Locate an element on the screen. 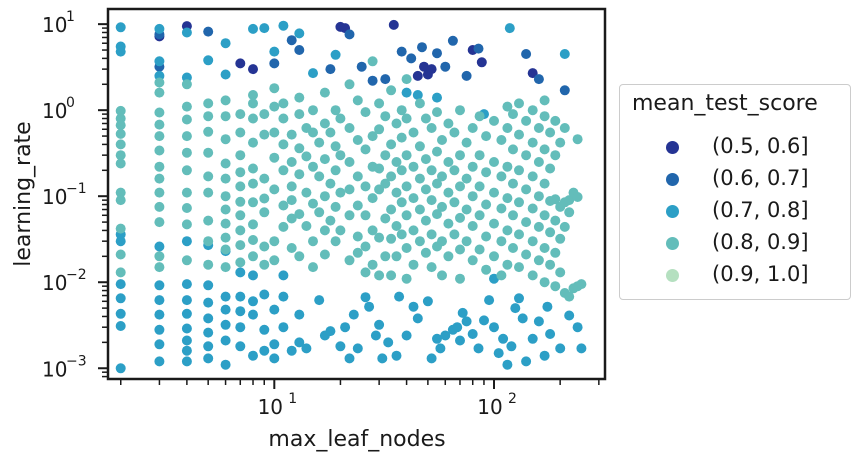  y-tick-exponent: −2 is located at coordinates (76, 275).